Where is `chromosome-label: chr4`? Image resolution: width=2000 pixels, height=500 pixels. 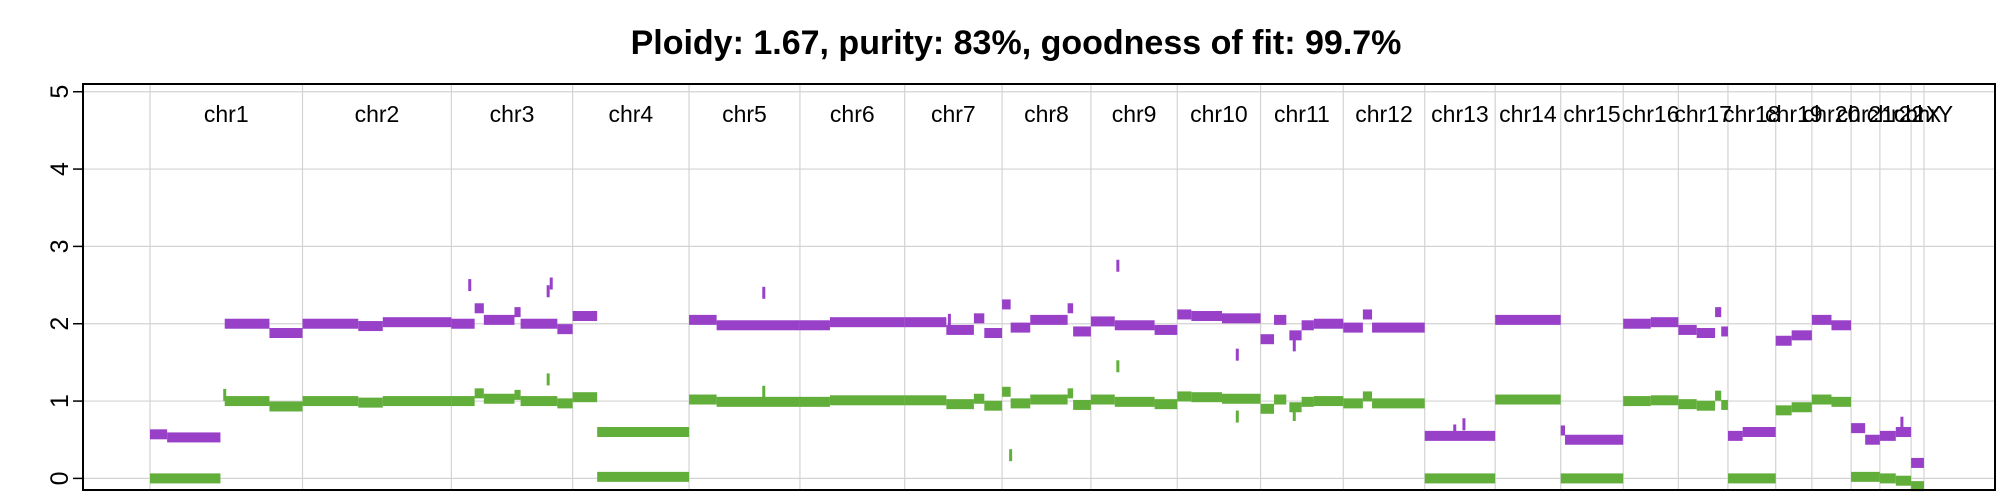
chromosome-label: chr4 is located at coordinates (630, 114).